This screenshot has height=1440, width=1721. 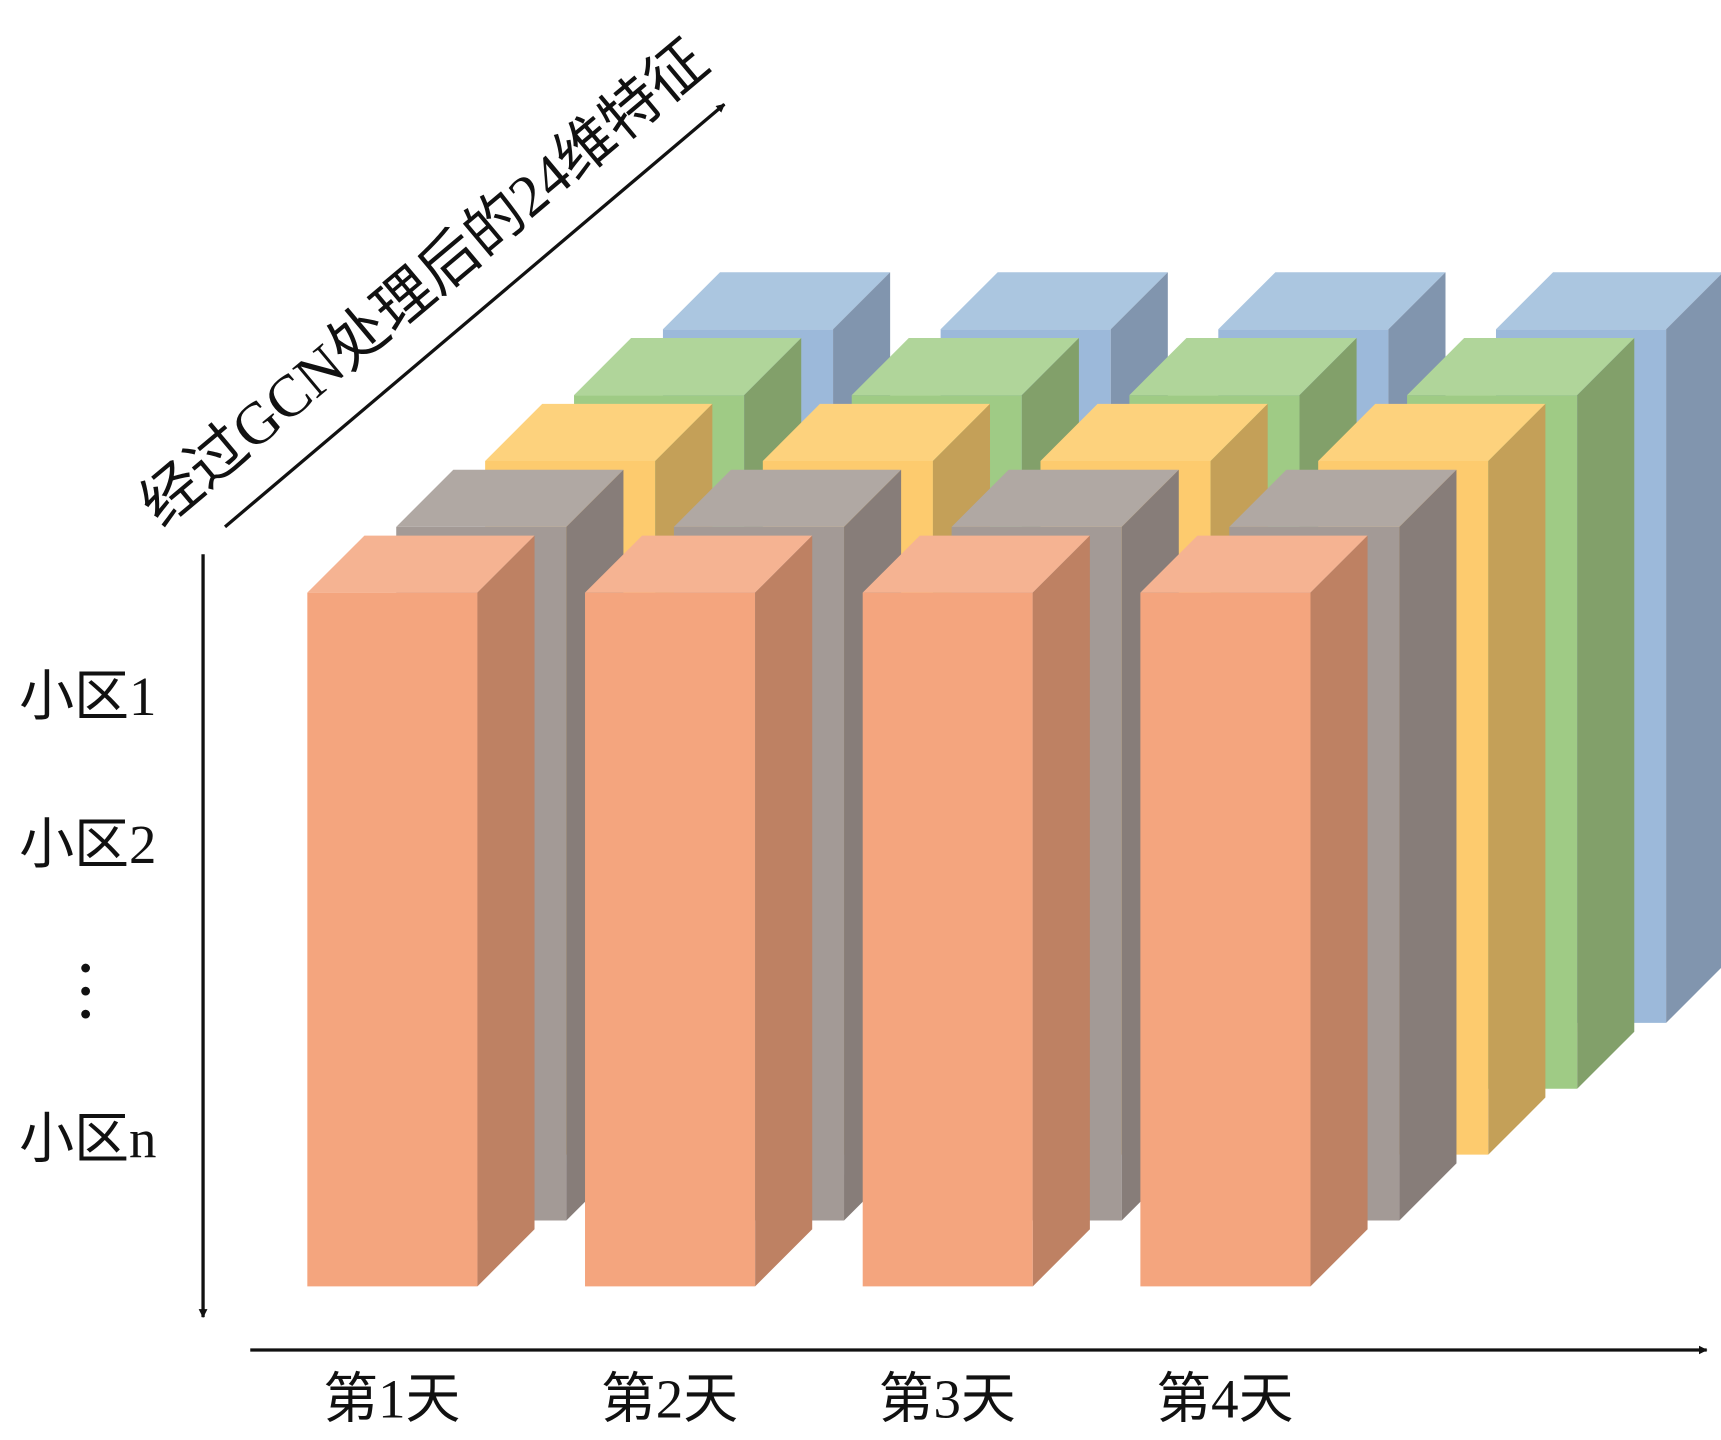 What do you see at coordinates (474, 316) in the screenshot?
I see `feature-axis` at bounding box center [474, 316].